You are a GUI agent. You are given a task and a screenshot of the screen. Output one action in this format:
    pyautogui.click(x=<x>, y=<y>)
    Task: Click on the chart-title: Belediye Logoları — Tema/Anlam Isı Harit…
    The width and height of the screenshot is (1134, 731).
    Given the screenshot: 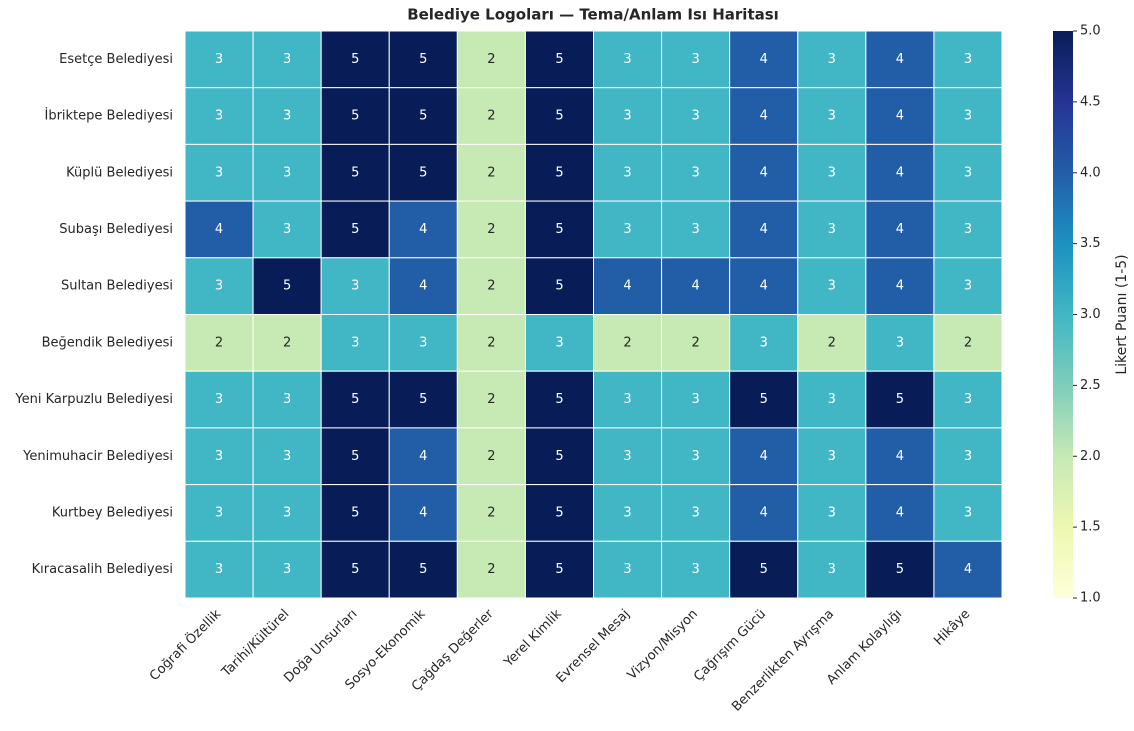 What is the action you would take?
    pyautogui.click(x=593, y=15)
    